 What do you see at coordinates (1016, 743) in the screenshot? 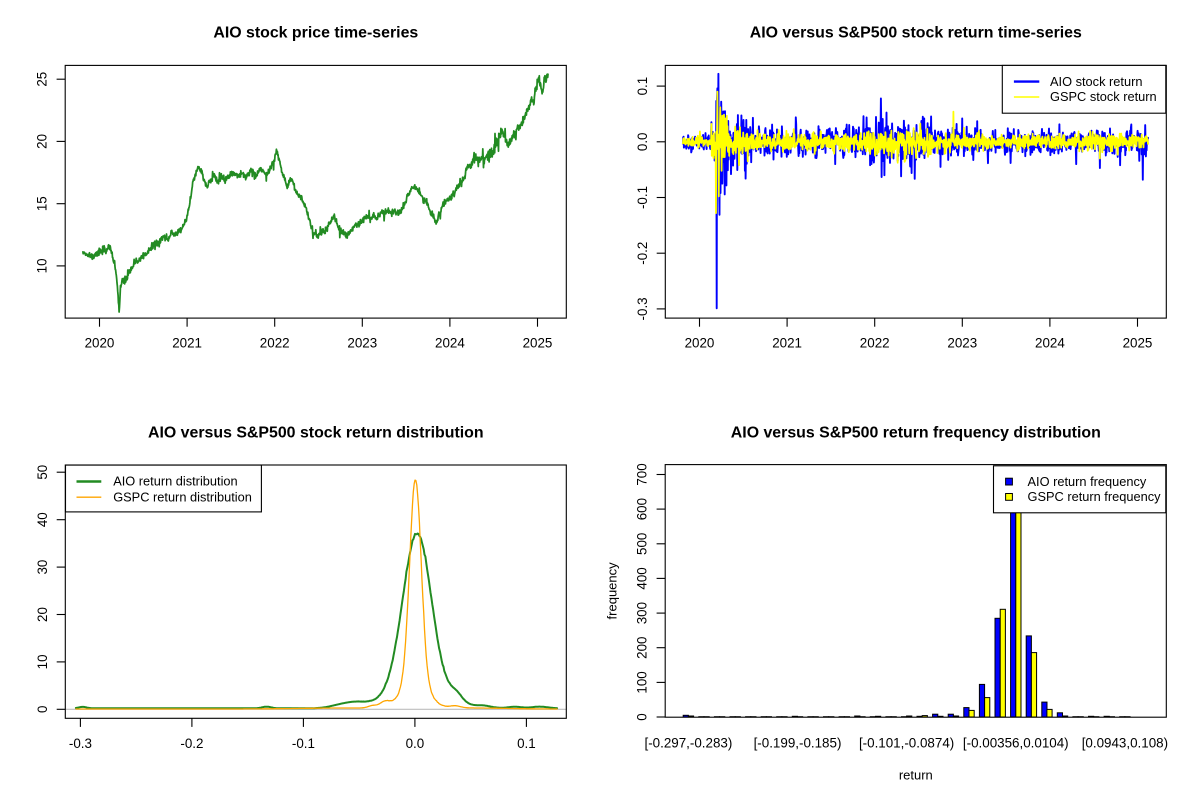
I see `svg-text: [-0.00356,0.0104)` at bounding box center [1016, 743].